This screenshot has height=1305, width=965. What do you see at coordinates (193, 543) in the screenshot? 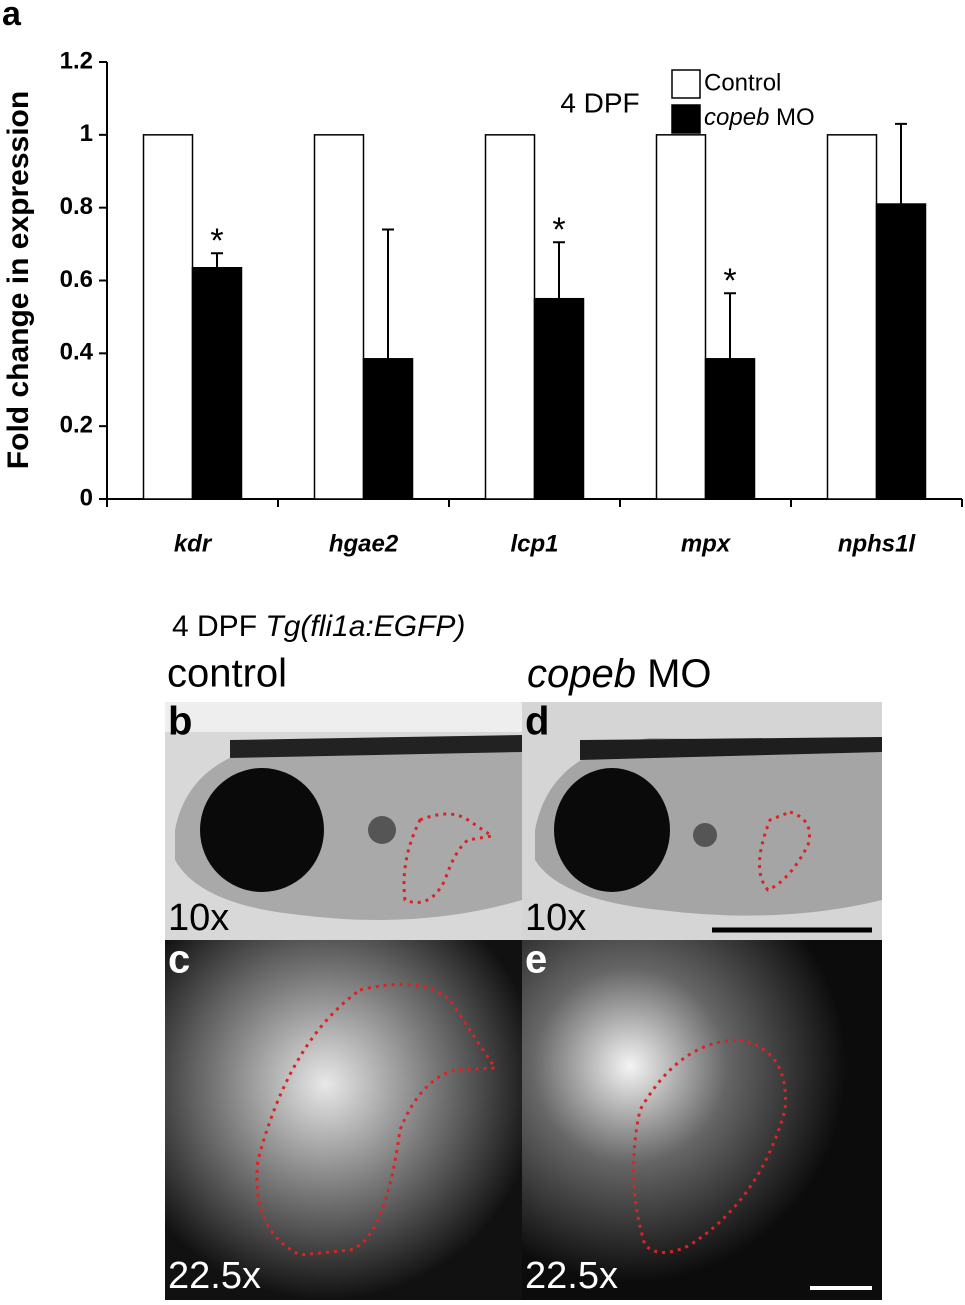
I see `x-tick-label: kdr` at bounding box center [193, 543].